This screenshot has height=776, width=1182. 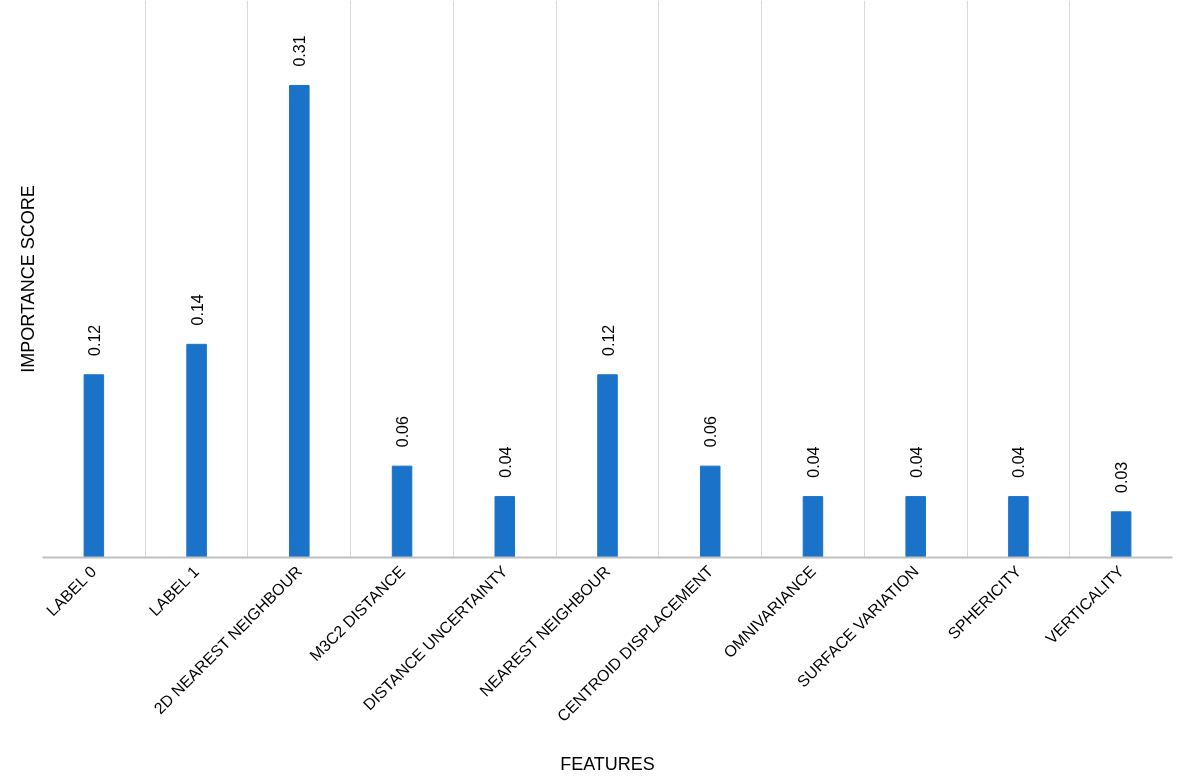 What do you see at coordinates (197, 310) in the screenshot?
I see `data-label: 0.14` at bounding box center [197, 310].